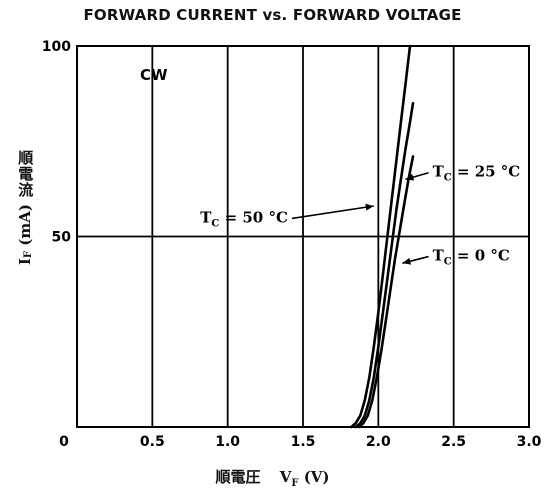  I want to click on curves, so click(382, 236).